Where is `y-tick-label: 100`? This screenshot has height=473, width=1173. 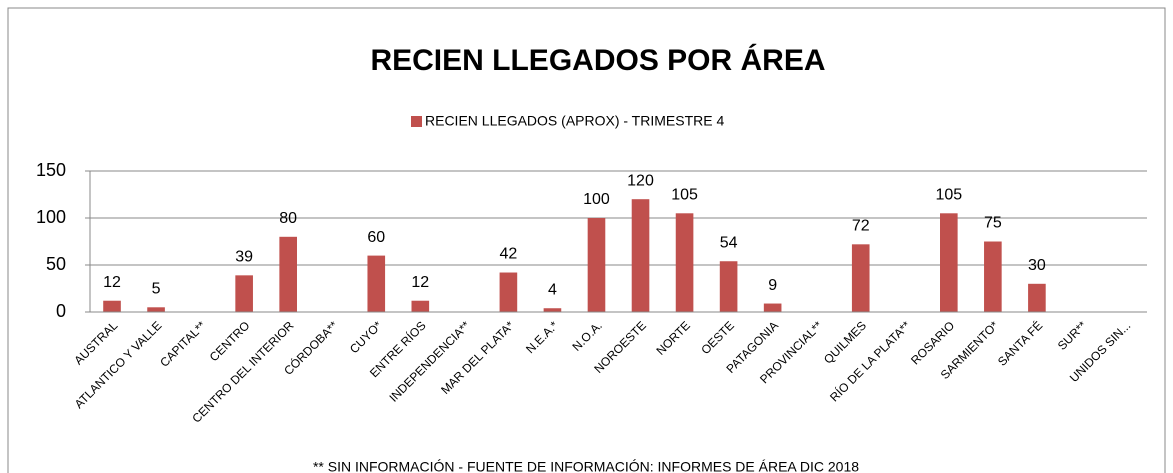
y-tick-label: 100 is located at coordinates (51, 217).